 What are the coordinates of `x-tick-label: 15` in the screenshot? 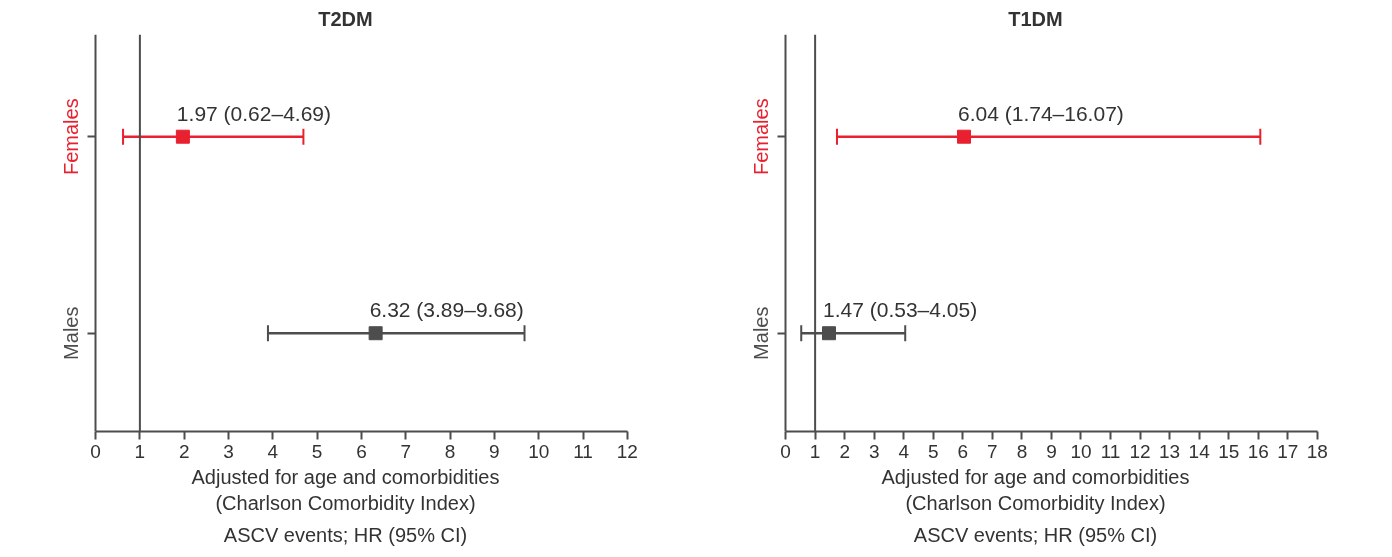 It's located at (1229, 451).